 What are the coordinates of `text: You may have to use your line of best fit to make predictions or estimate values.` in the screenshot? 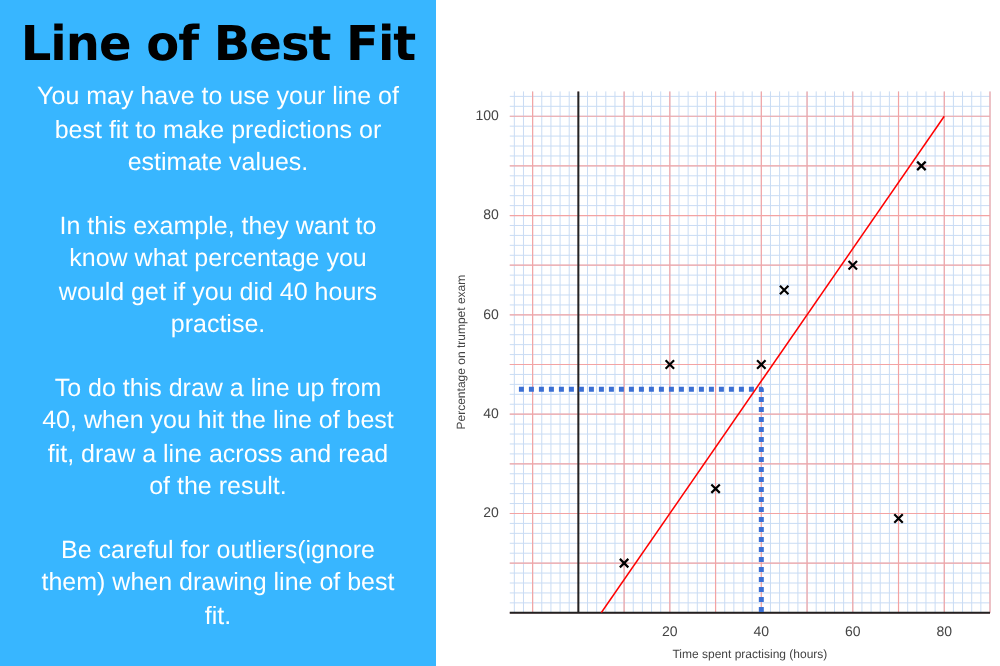 It's located at (218, 129).